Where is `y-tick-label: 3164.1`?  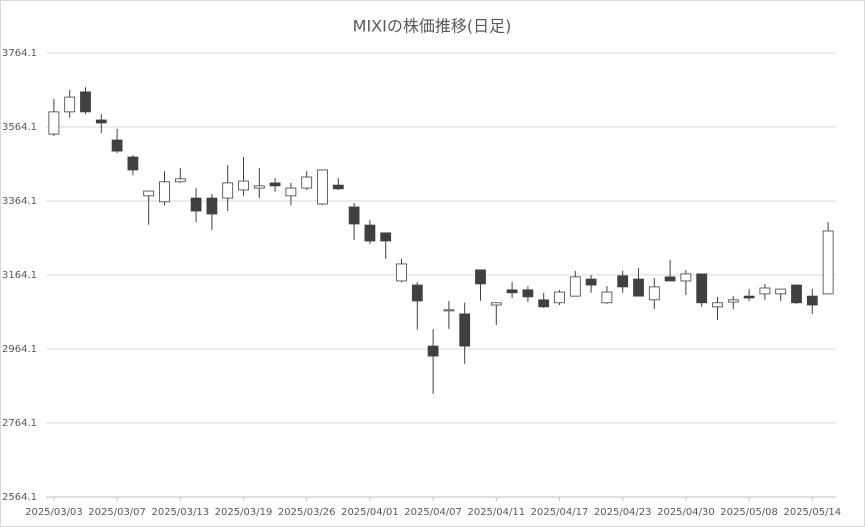
y-tick-label: 3164.1 is located at coordinates (19, 275).